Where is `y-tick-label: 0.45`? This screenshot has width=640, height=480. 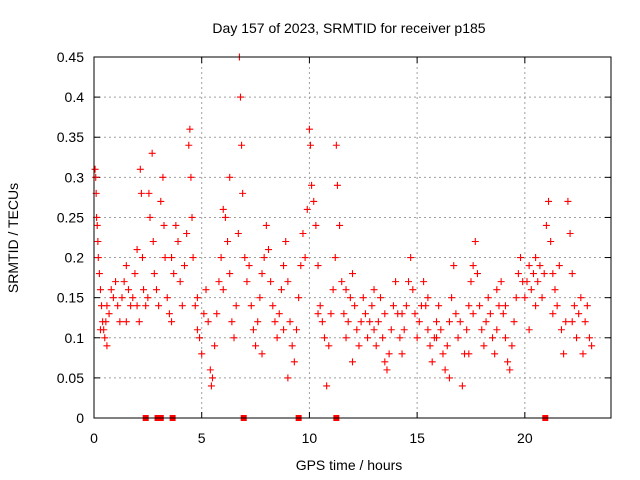
y-tick-label: 0.45 is located at coordinates (70, 57).